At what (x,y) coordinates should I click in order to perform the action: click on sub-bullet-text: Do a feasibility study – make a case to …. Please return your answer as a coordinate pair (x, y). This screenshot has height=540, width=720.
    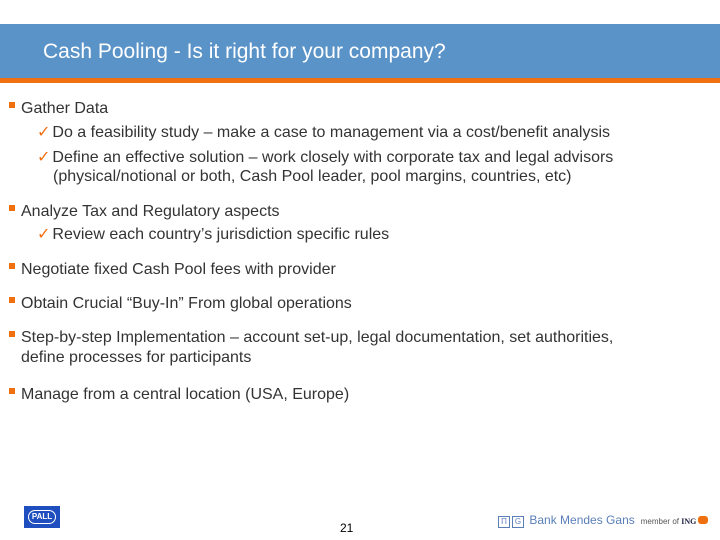
    Looking at the image, I should click on (331, 132).